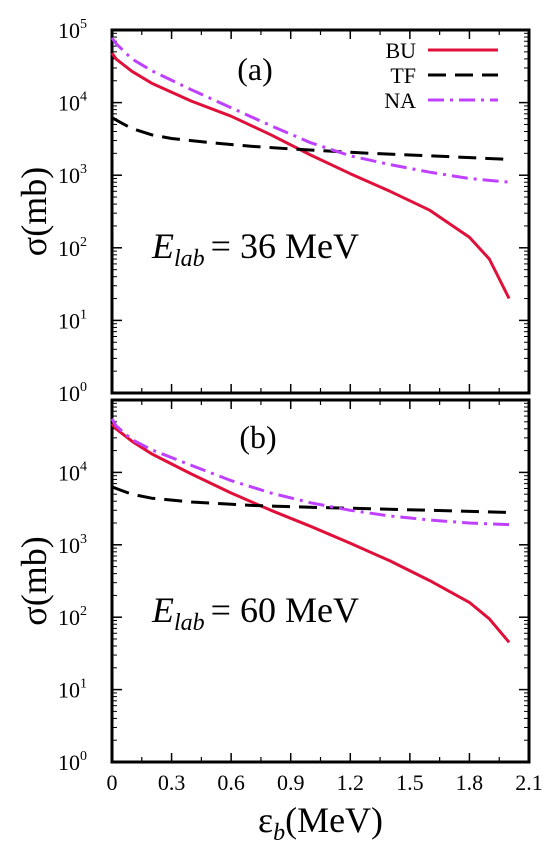 The width and height of the screenshot is (560, 854). Describe the element at coordinates (285, 246) in the screenshot. I see `energy-value: = 36 MeV` at that location.